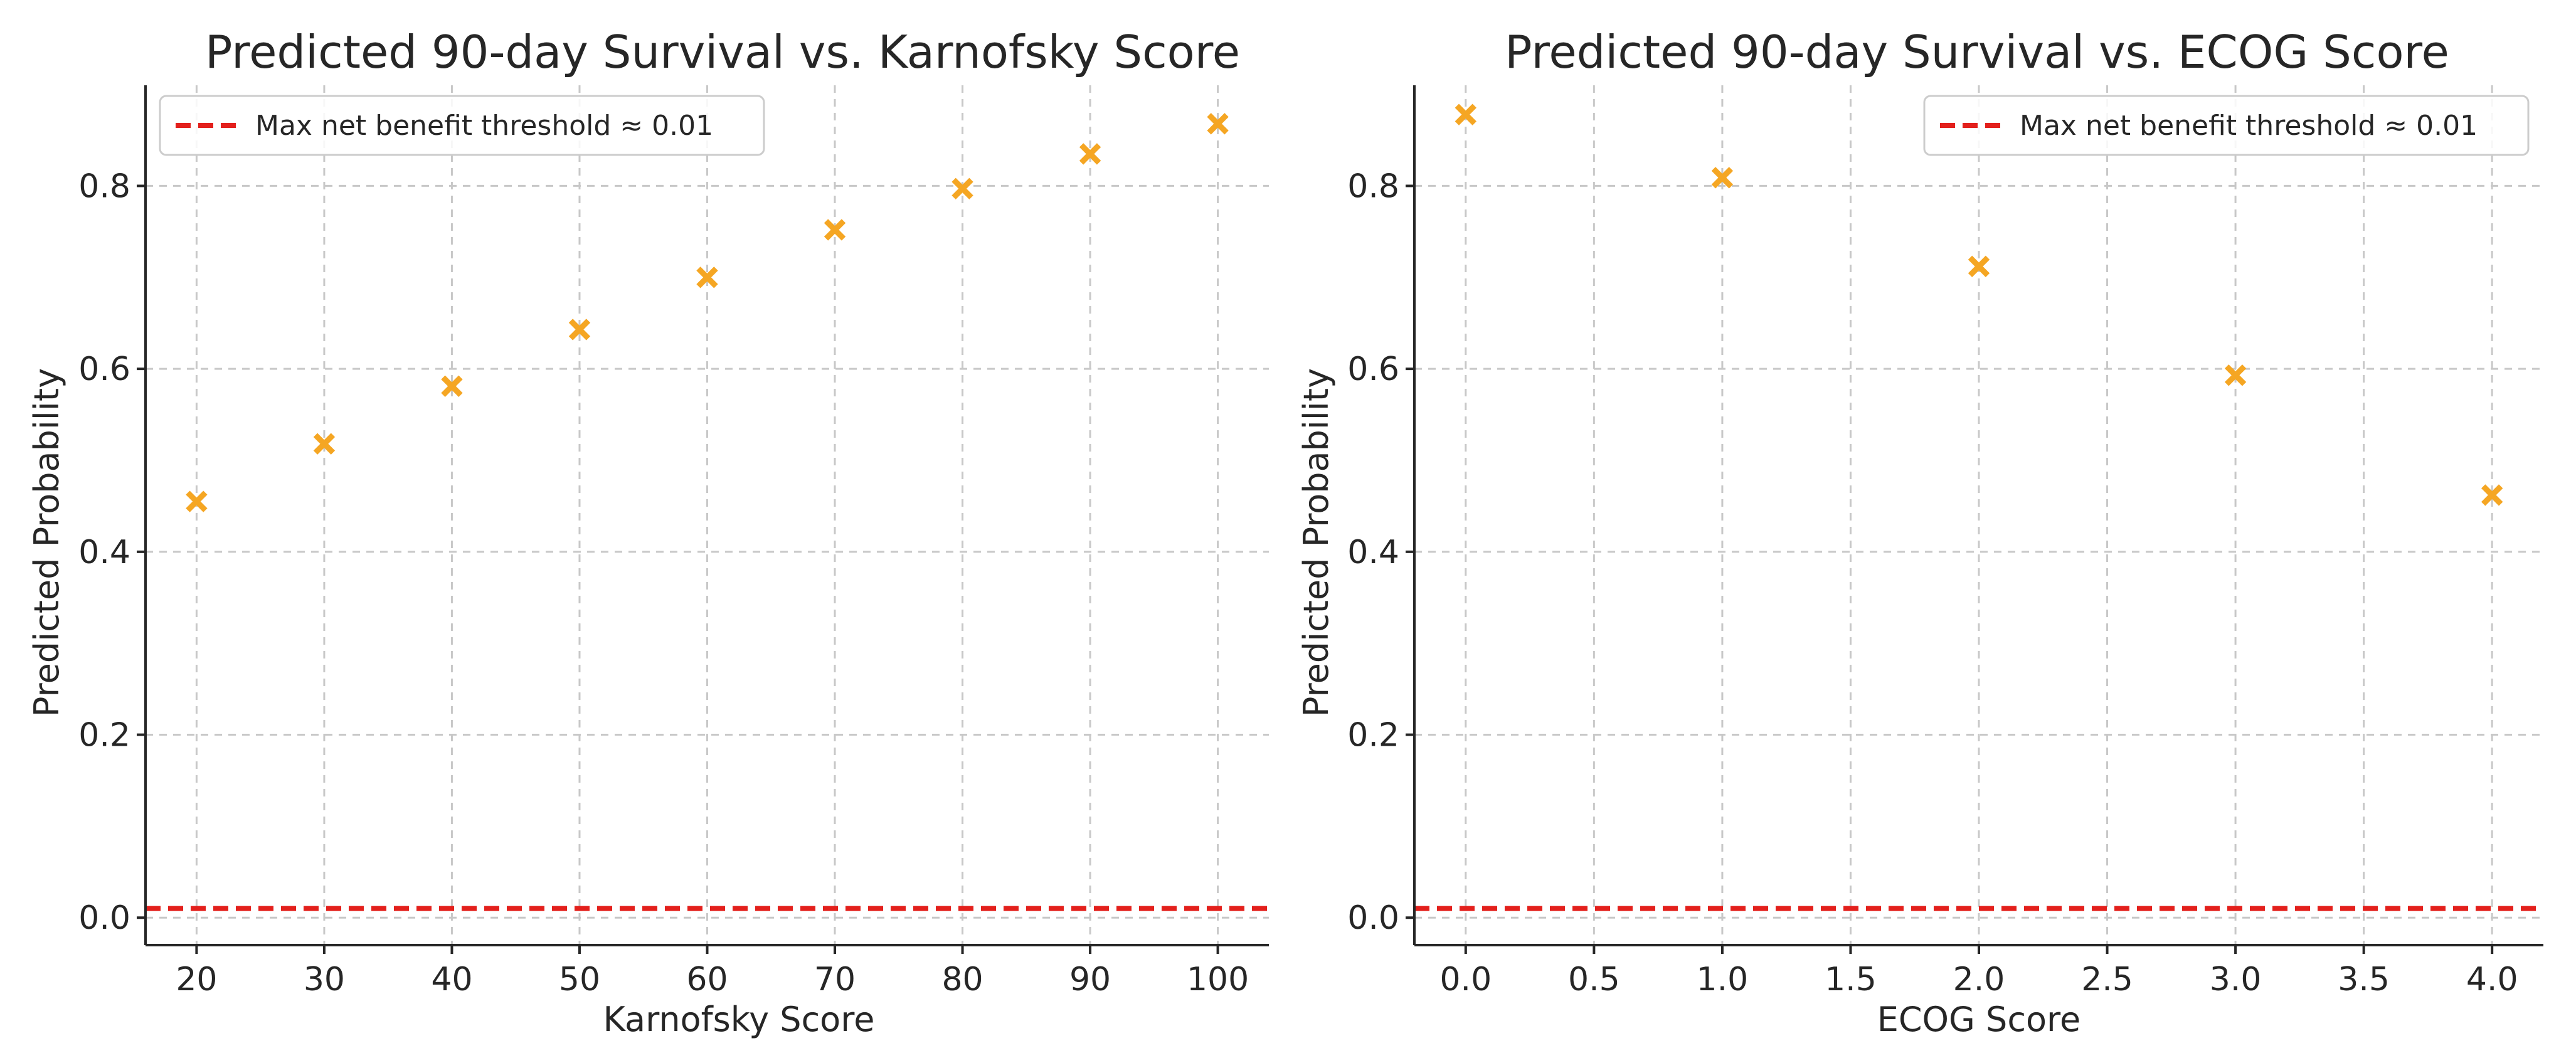  What do you see at coordinates (1594, 979) in the screenshot?
I see `x-tick-label: 0.5` at bounding box center [1594, 979].